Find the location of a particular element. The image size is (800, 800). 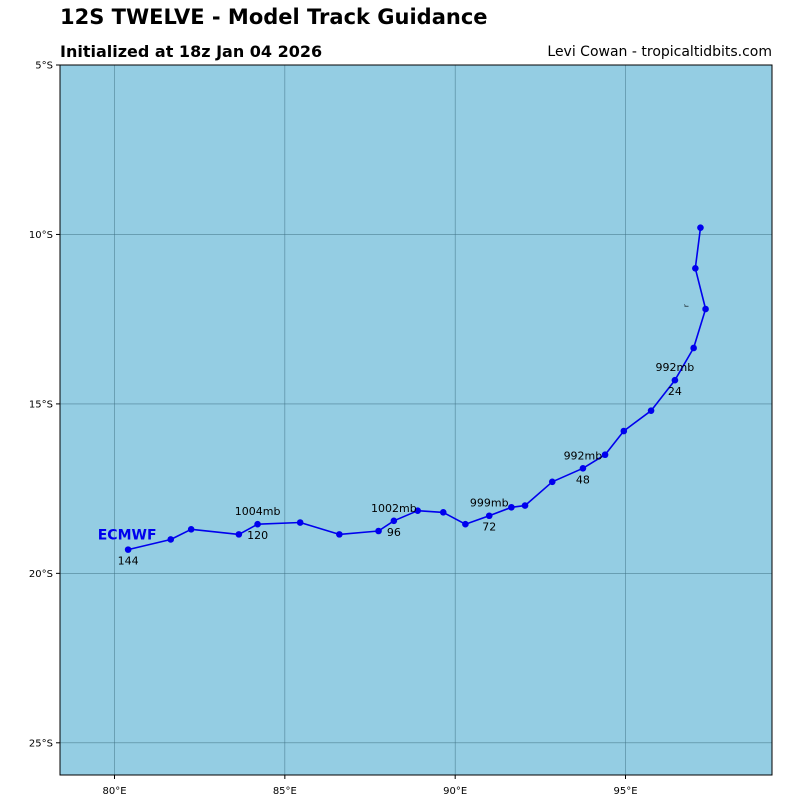

forecast-hour-label: 72 is located at coordinates (489, 527).